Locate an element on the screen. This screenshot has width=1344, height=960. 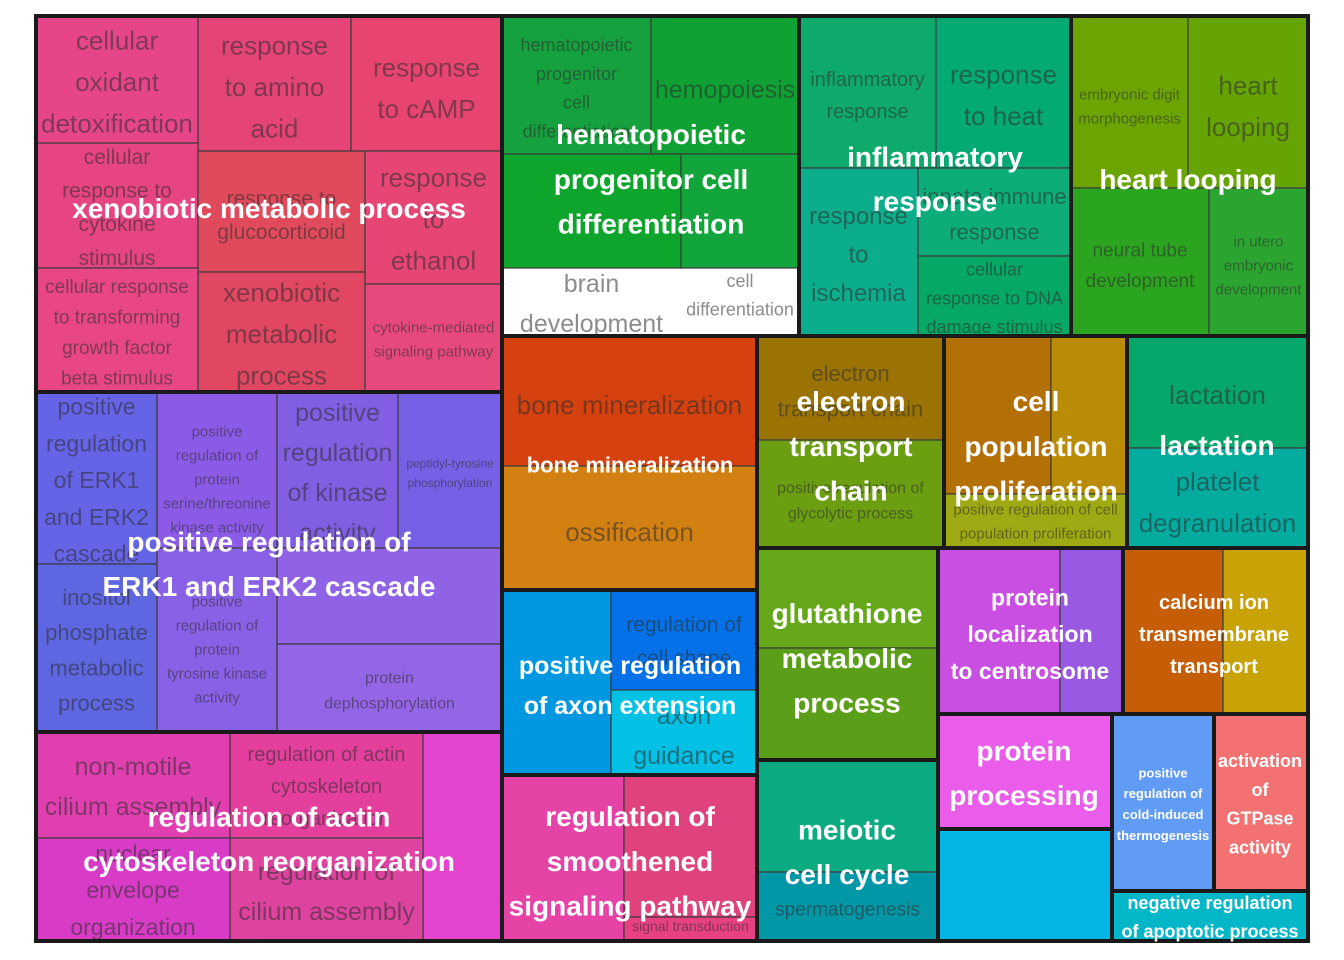
tile-label-peptidyl-tyrosine-phosphorylation: peptidyl-tyrosine phosphorylation is located at coordinates (450, 473).